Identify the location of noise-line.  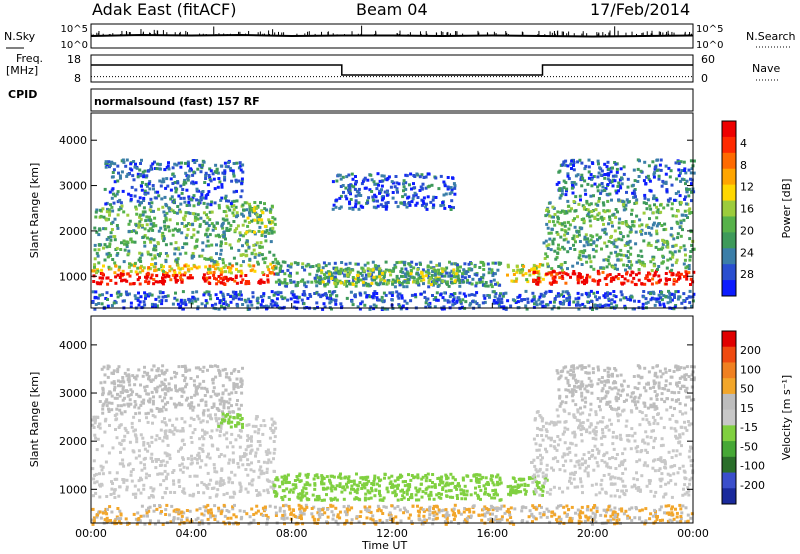
(392, 35).